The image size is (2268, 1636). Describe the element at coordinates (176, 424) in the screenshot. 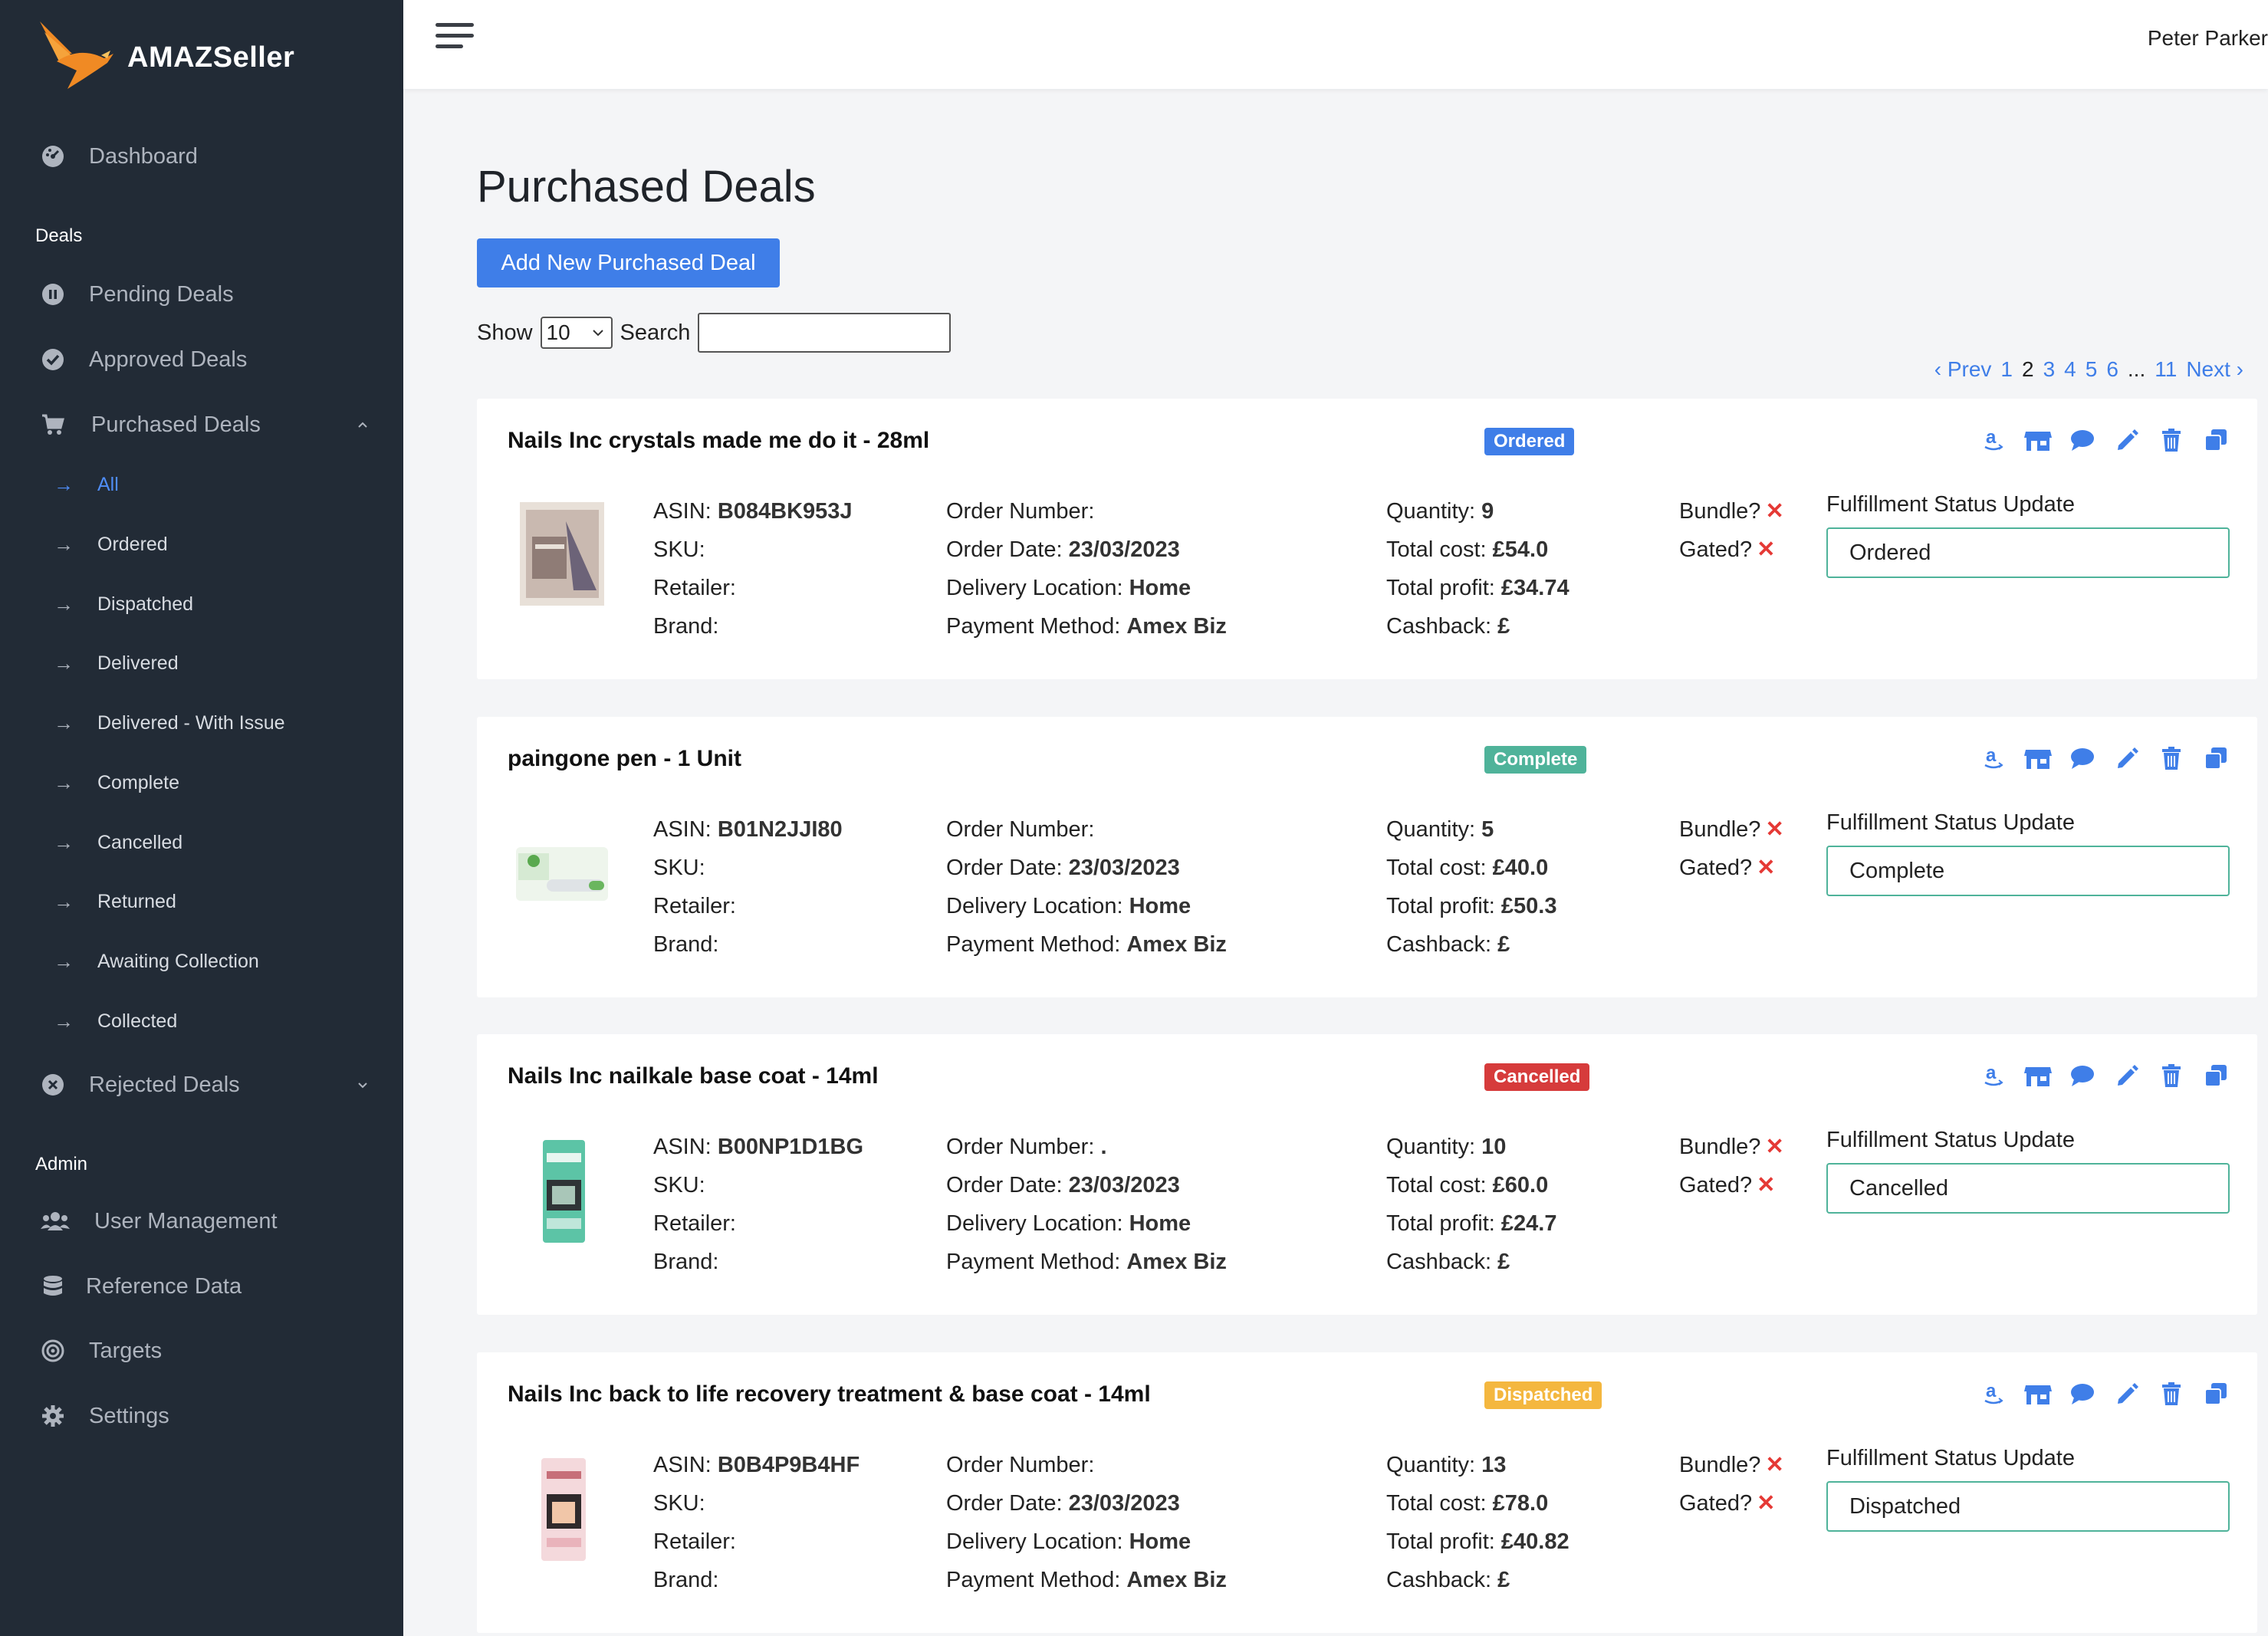

I see `nav-purchased-label: Purchased Deals` at that location.